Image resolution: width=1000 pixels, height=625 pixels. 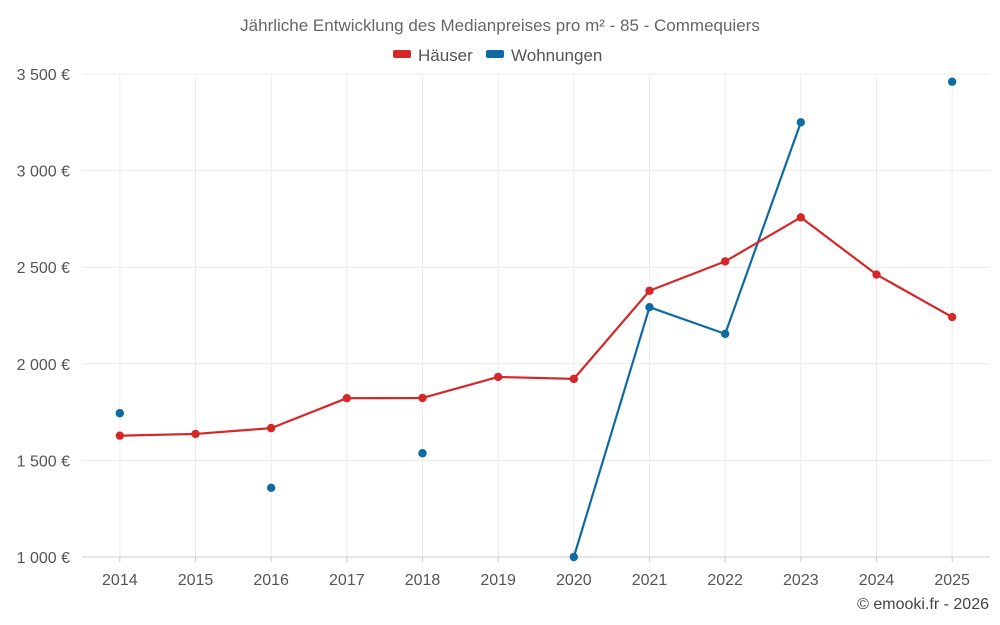 I want to click on legend-label-wohnungen: Wohnungen, so click(x=556, y=55).